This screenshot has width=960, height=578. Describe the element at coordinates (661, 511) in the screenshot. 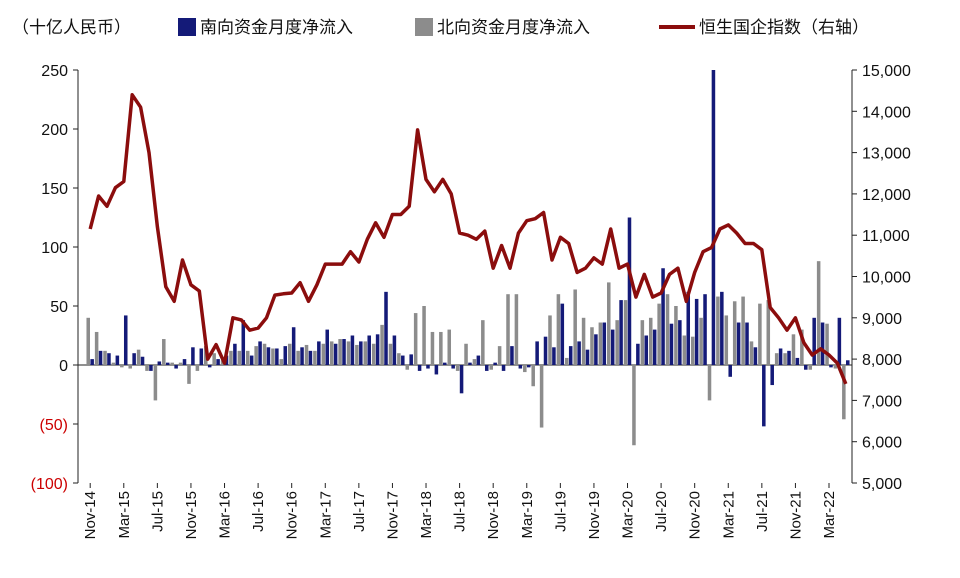

I see `x-tick-label: Jul-20` at that location.